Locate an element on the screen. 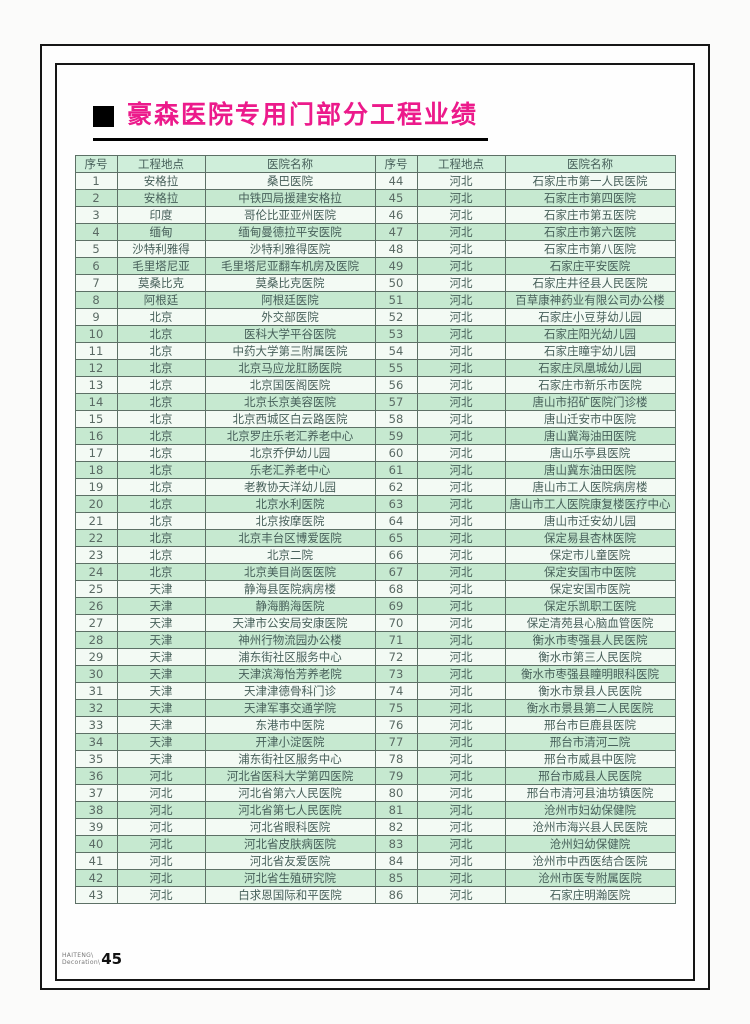 The height and width of the screenshot is (1024, 750). row-no: 48 is located at coordinates (396, 249).